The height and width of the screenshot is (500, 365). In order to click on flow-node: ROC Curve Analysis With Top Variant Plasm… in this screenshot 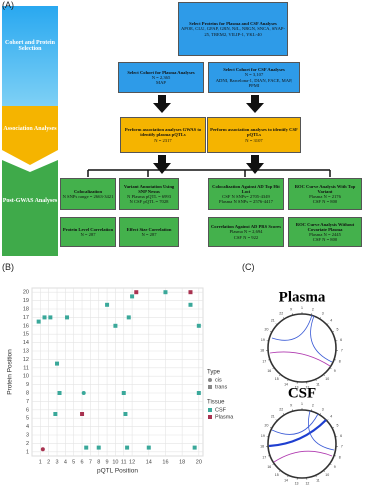, I will do `click(325, 194)`.